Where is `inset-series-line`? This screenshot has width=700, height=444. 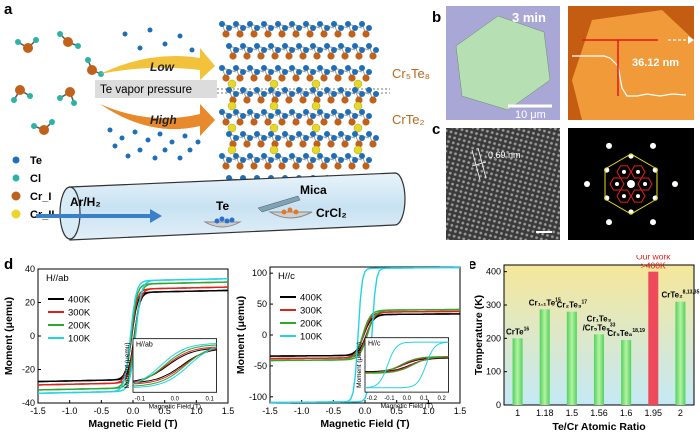 inset-series-line is located at coordinates (174, 364).